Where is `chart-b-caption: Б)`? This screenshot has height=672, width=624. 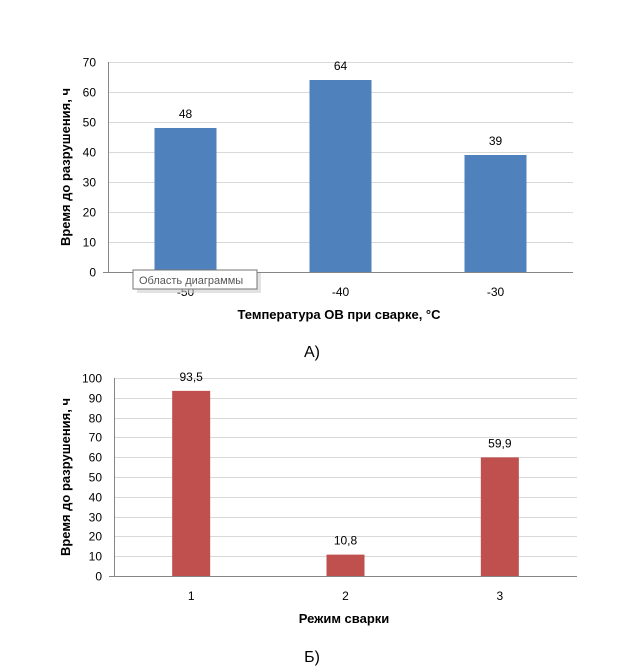 chart-b-caption: Б) is located at coordinates (312, 657).